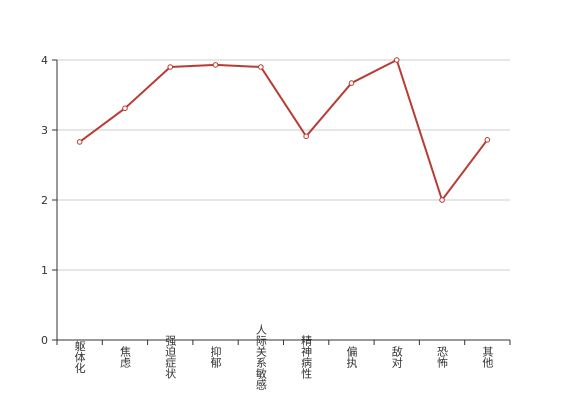  What do you see at coordinates (260, 357) in the screenshot?
I see `x-tick-label: 人际关系敏感` at bounding box center [260, 357].